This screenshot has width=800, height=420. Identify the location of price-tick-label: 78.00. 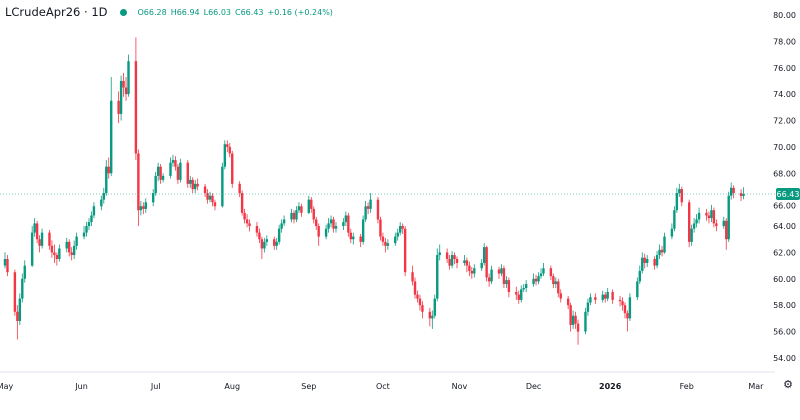
(784, 41).